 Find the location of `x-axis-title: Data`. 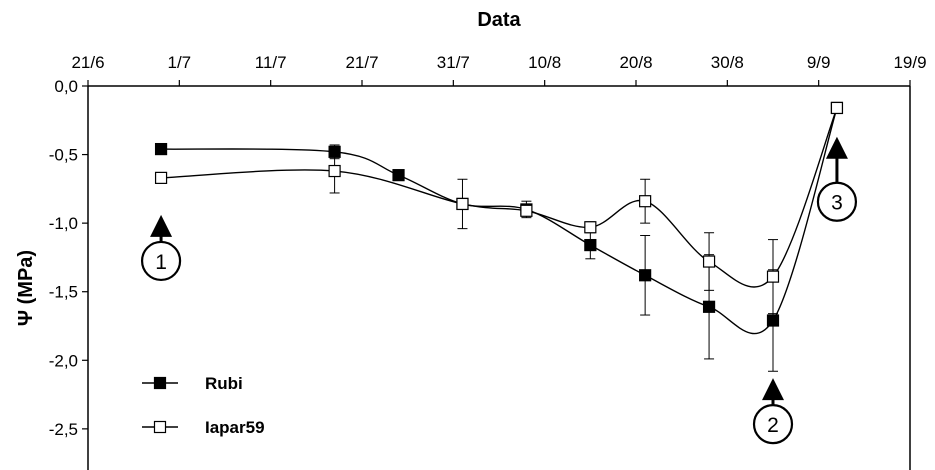

x-axis-title: Data is located at coordinates (499, 20).